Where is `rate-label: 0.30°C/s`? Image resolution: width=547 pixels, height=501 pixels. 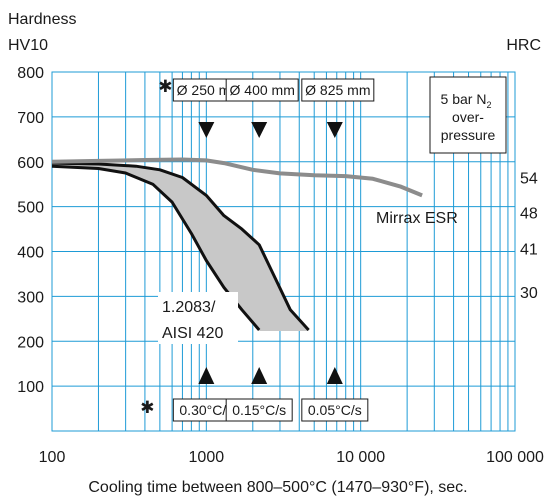
rate-label: 0.30°C/s is located at coordinates (206, 410).